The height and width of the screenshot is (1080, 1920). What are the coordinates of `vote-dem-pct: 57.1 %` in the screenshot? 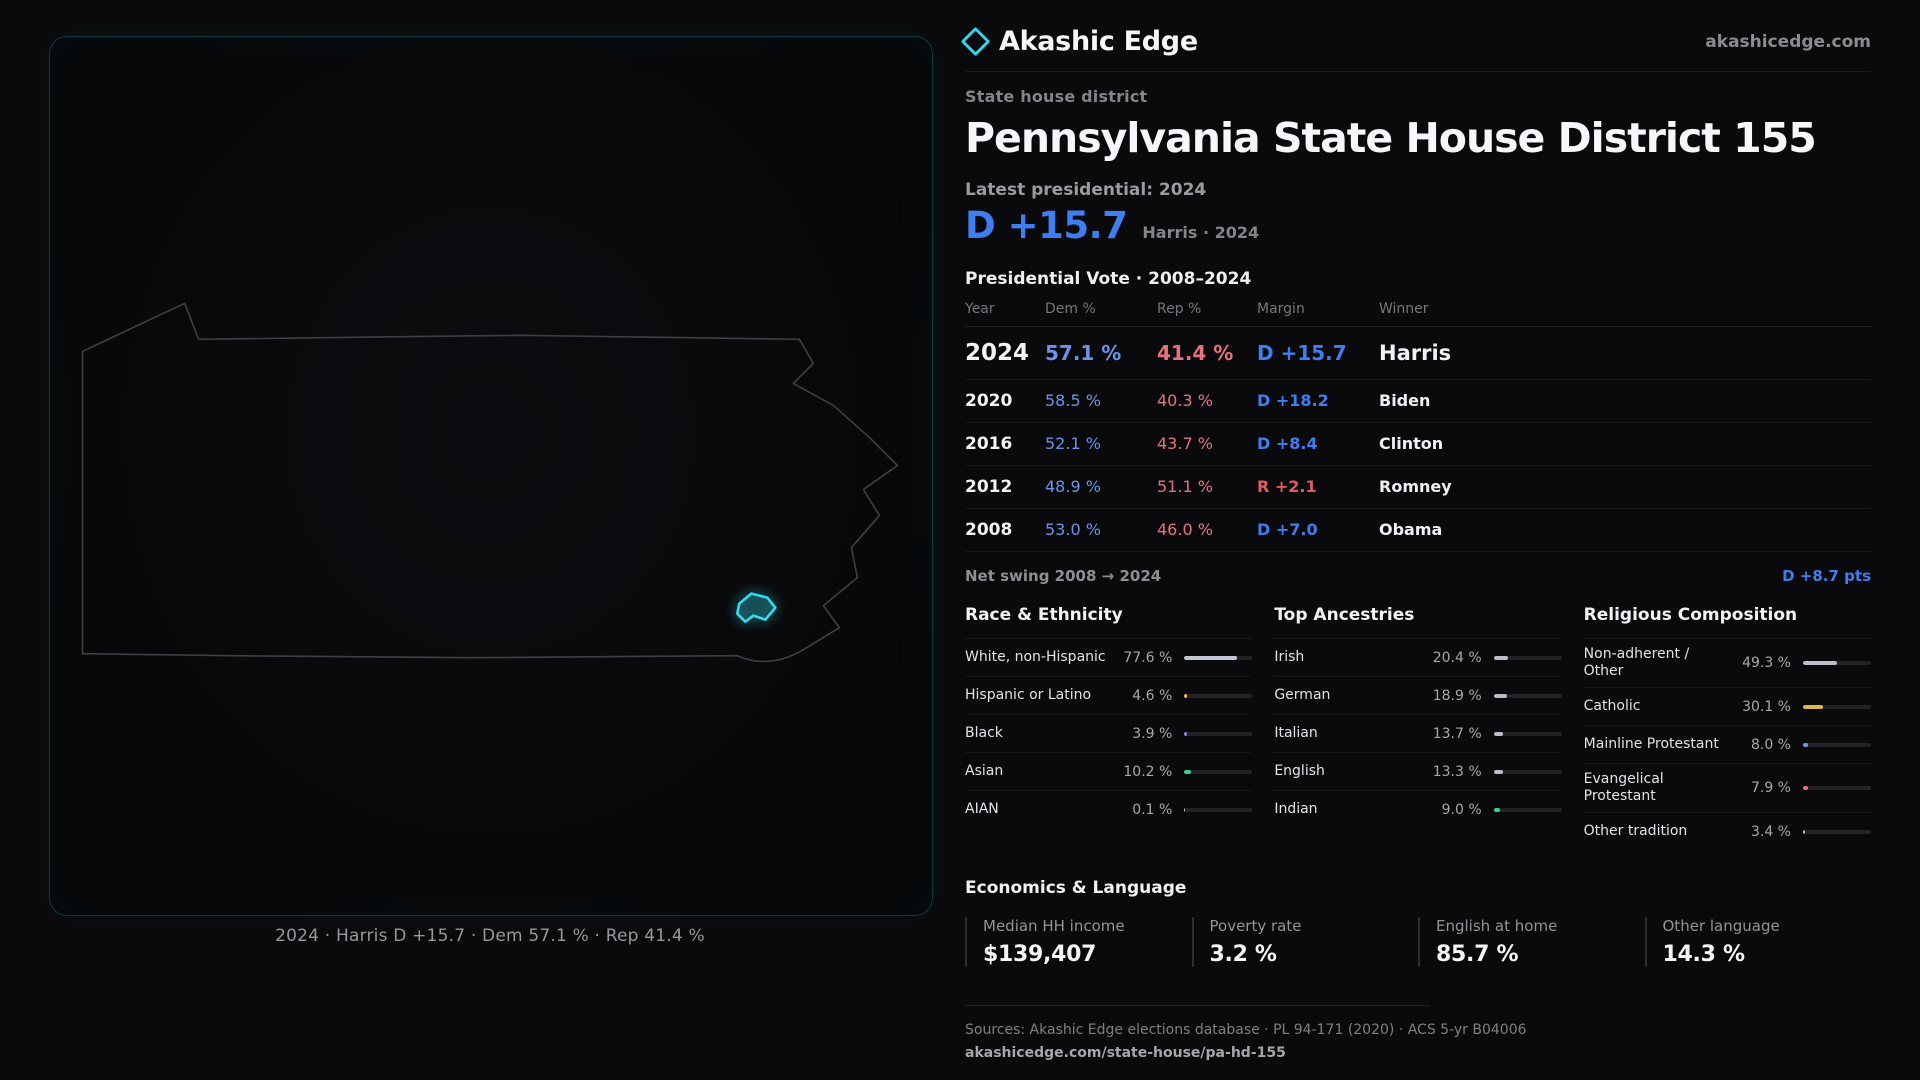 It's located at (1083, 353).